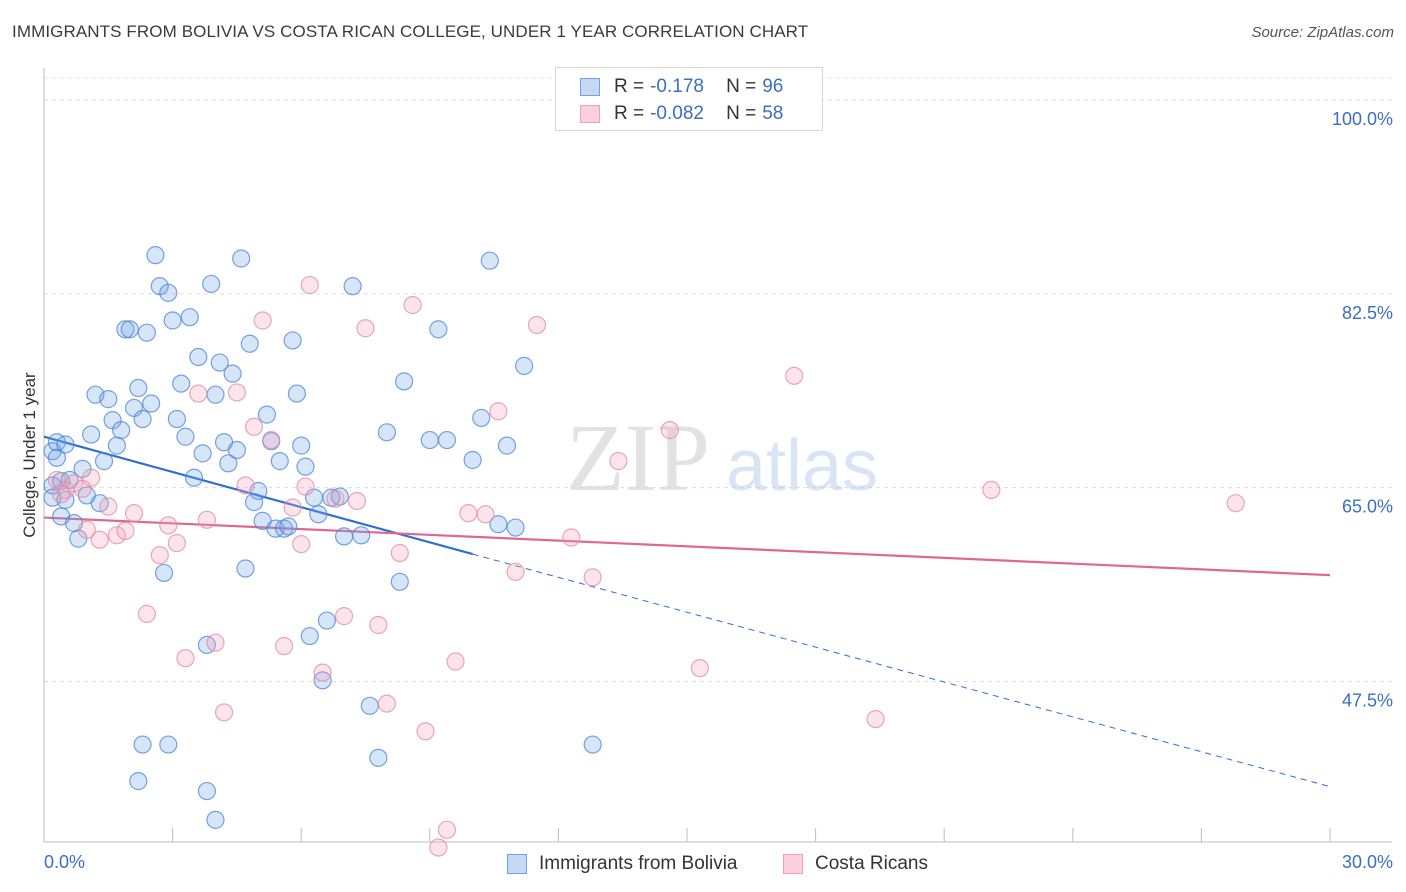 The height and width of the screenshot is (892, 1406). What do you see at coordinates (638, 457) in the screenshot?
I see `watermark-zip: ZIP` at bounding box center [638, 457].